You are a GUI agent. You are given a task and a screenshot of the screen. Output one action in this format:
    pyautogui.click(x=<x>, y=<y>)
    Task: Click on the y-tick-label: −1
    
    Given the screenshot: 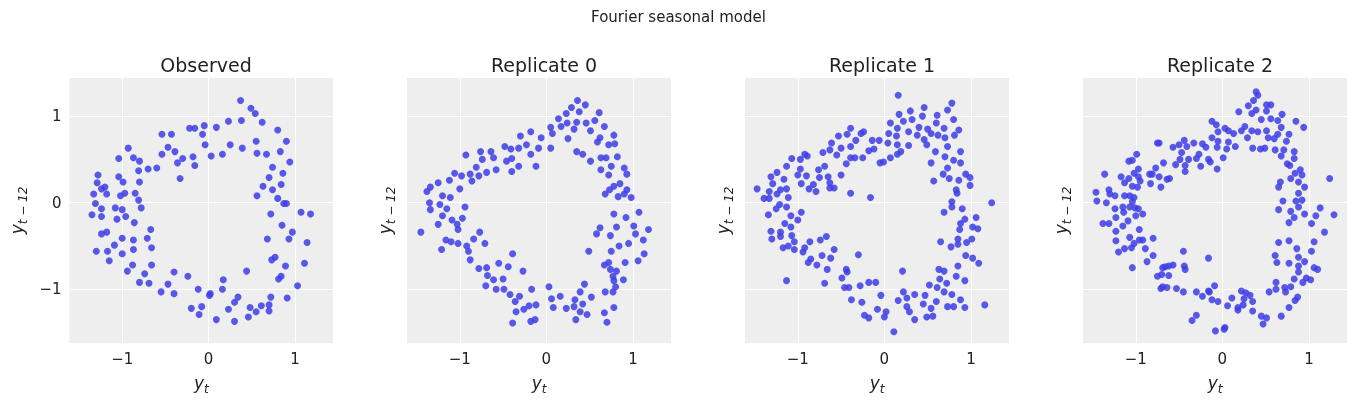 What is the action you would take?
    pyautogui.click(x=50, y=289)
    